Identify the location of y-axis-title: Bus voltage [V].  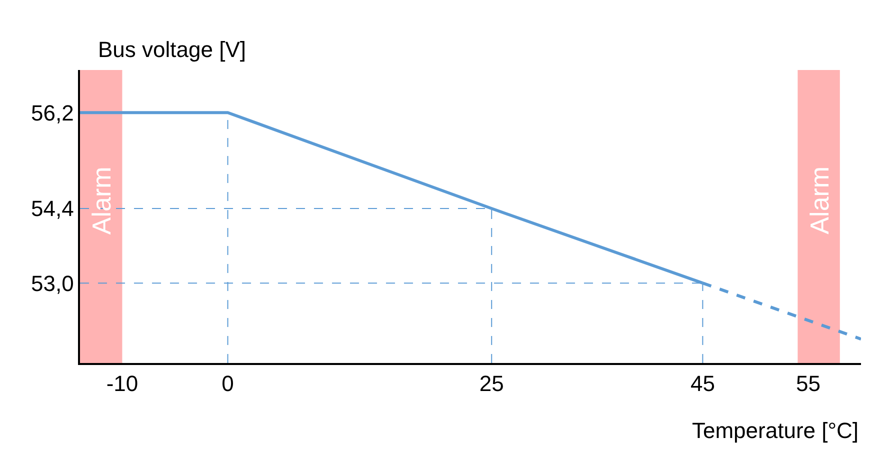
(172, 49).